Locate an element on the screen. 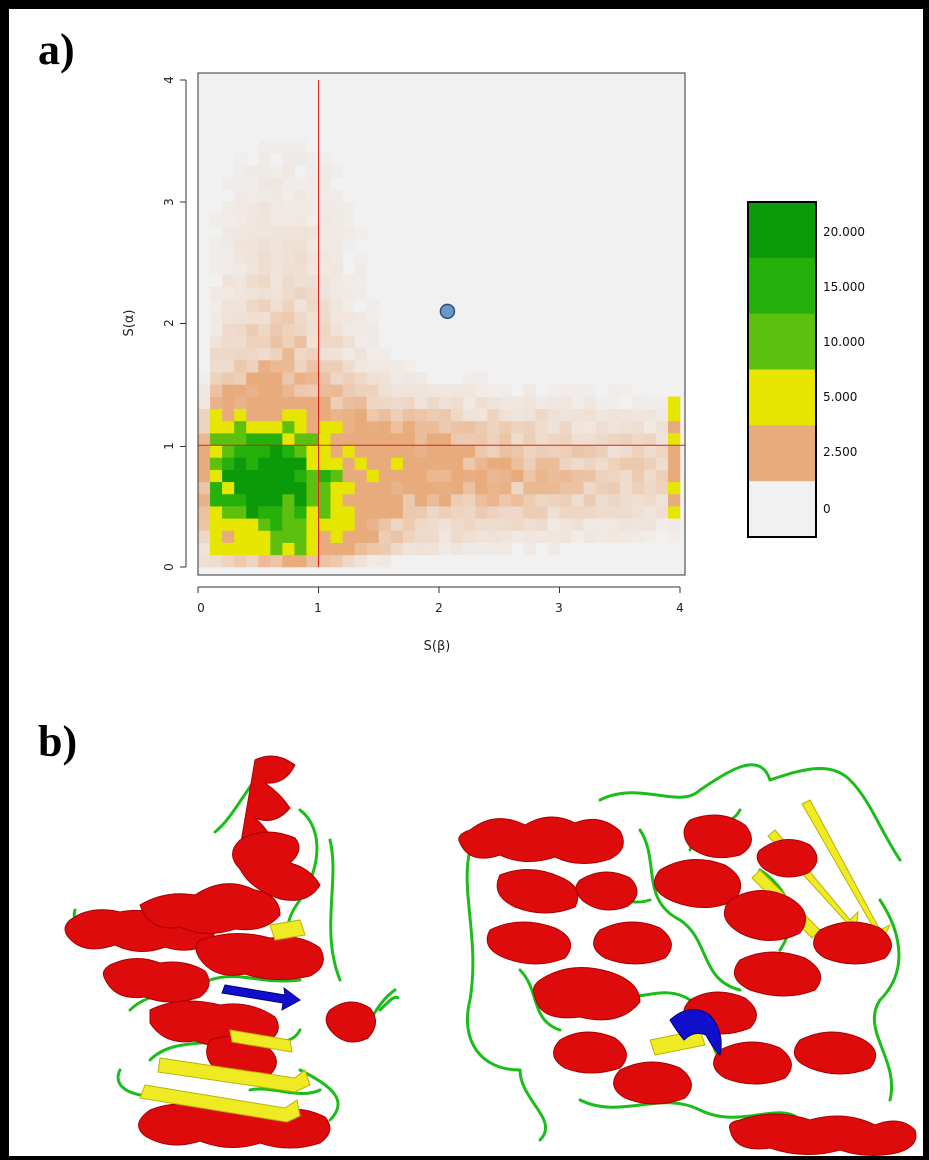 This screenshot has height=1160, width=929. y-ticks is located at coordinates (183, 323).